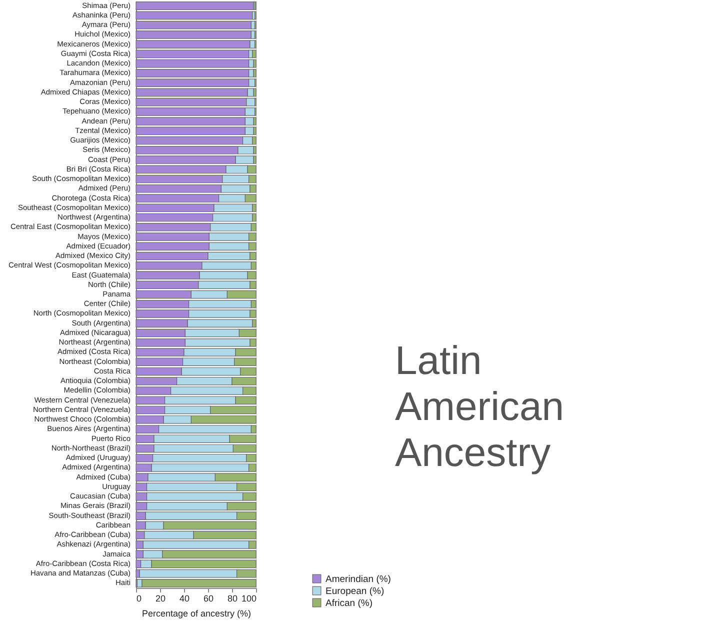 This screenshot has width=708, height=642. Describe the element at coordinates (349, 603) in the screenshot. I see `legend-label: African (%)` at that location.